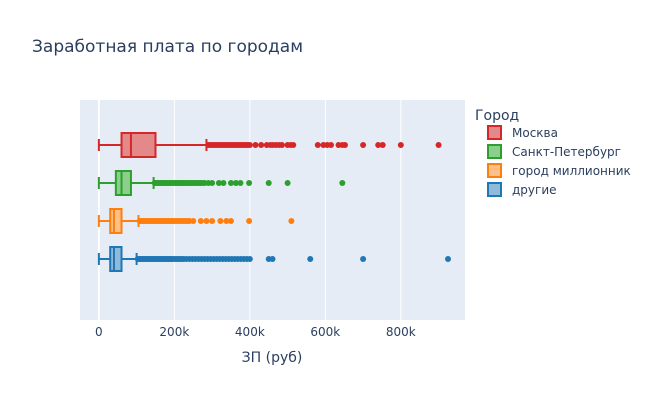 The width and height of the screenshot is (647, 400). I want to click on x-axis-ticks: 0 200k 400k 600k 800k, so click(255, 332).